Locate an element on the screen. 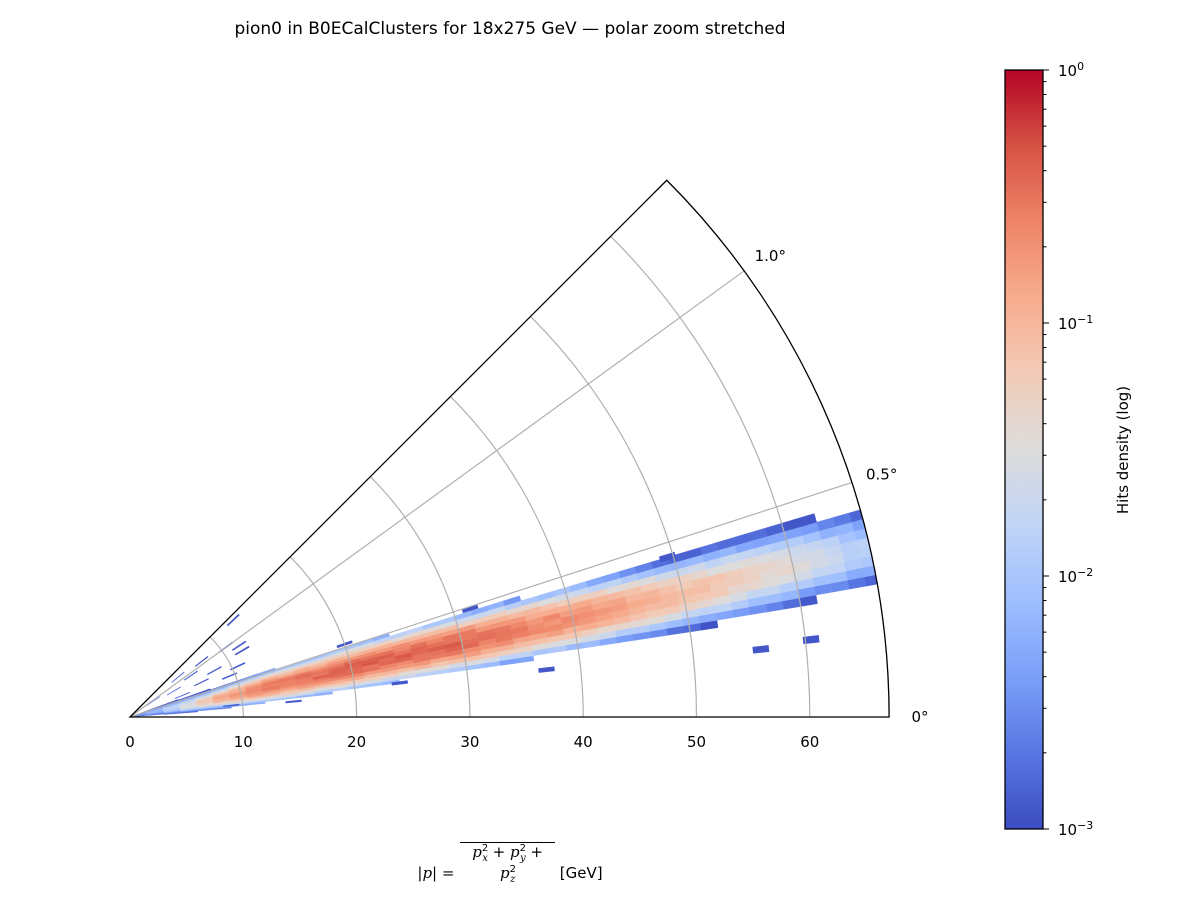  theta-tick-label: 1.0° is located at coordinates (770, 256).